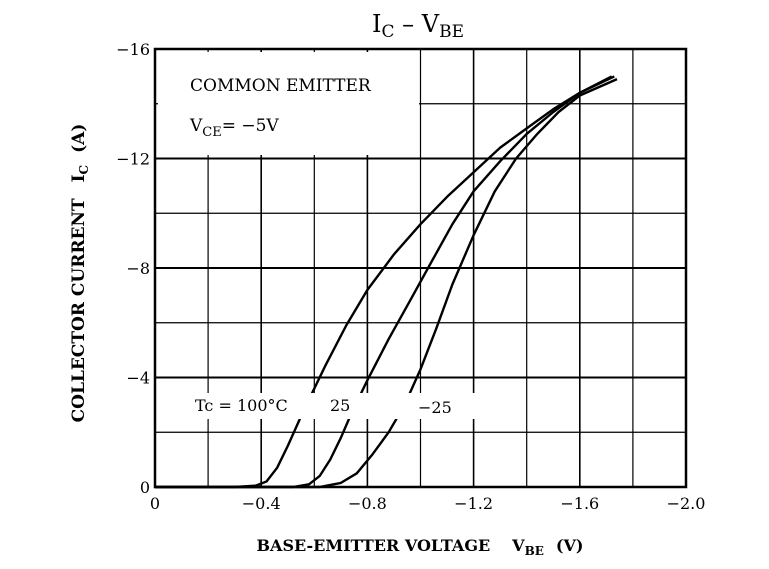 The image size is (769, 569). Describe the element at coordinates (155, 503) in the screenshot. I see `x-tick-label: 0` at that location.